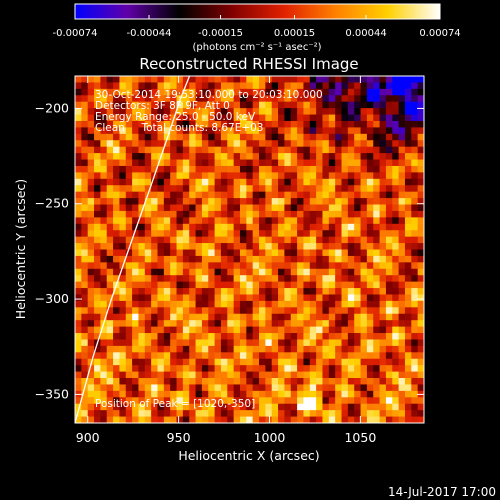 The image size is (500, 500). Describe the element at coordinates (256, 47) in the screenshot. I see `colorbar-unit-label: (photons cm⁻² s⁻¹ asec⁻²)` at that location.